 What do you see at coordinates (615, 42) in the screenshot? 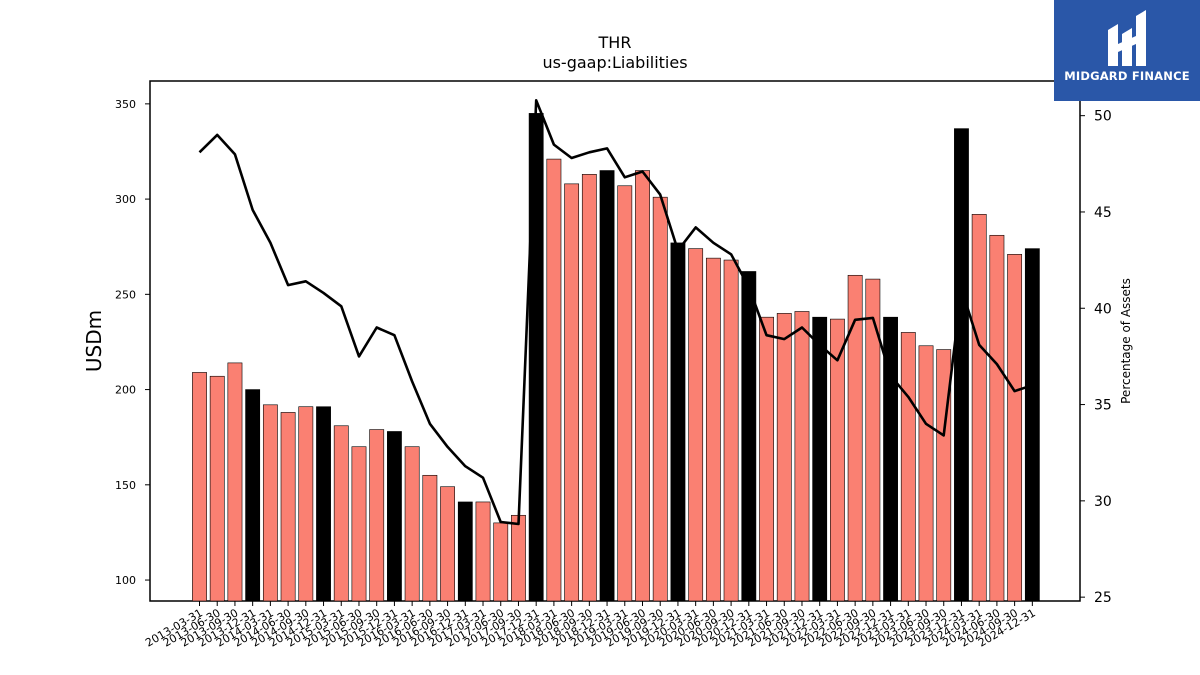
I see `chart-title: THR` at bounding box center [615, 42].